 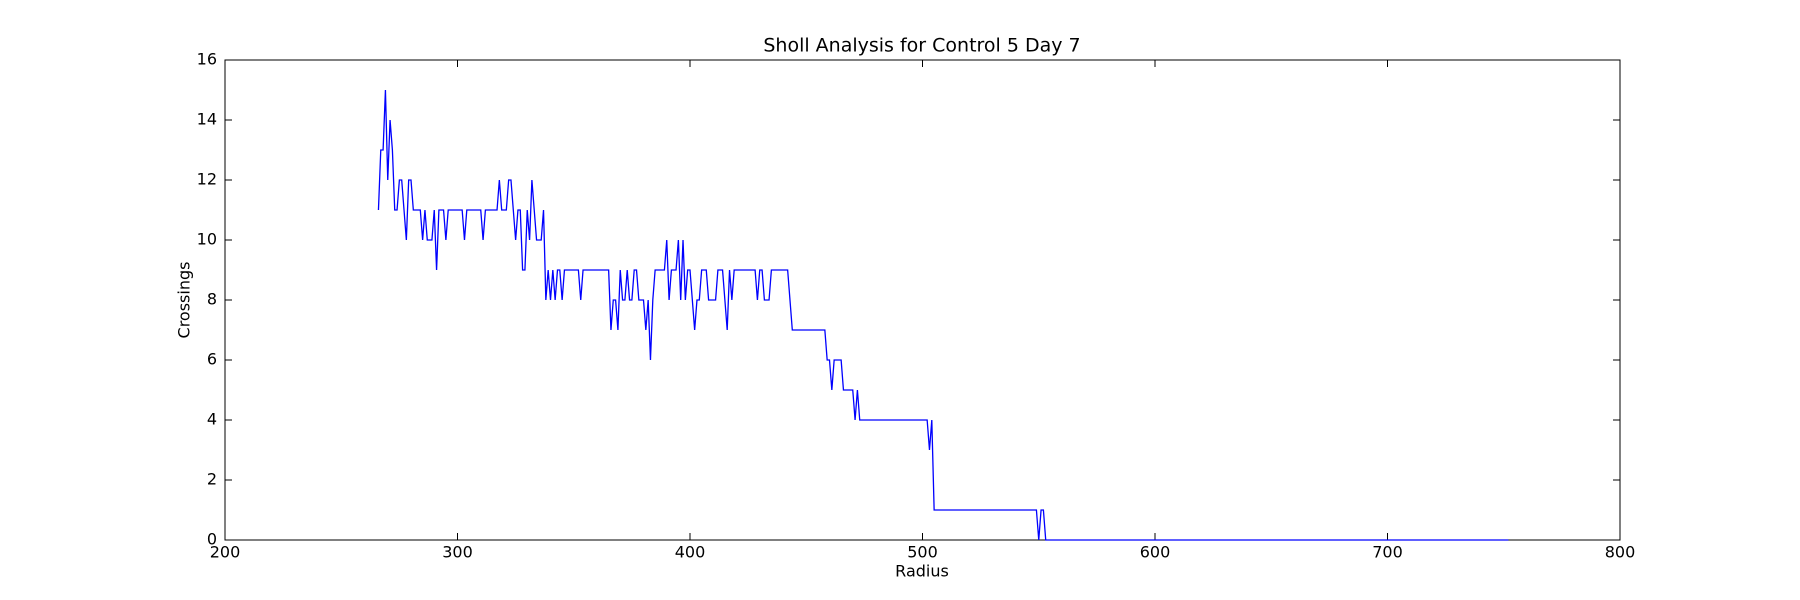 I want to click on x-tick-label: 400, so click(x=690, y=552).